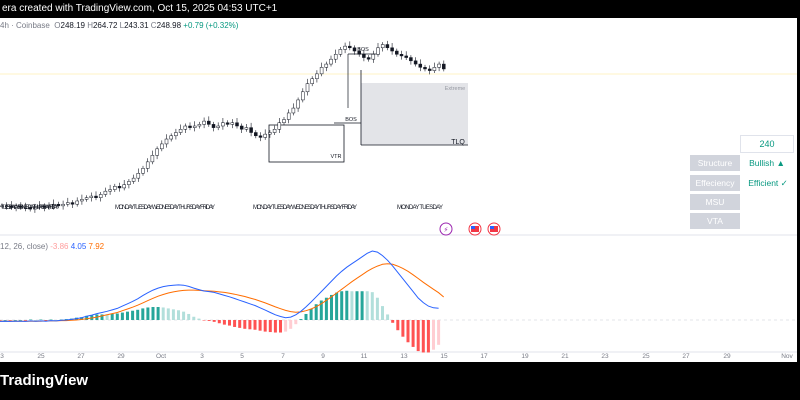 The image size is (800, 400). I want to click on weekday-group-4: MONDAY TUESDAY, so click(420, 208).